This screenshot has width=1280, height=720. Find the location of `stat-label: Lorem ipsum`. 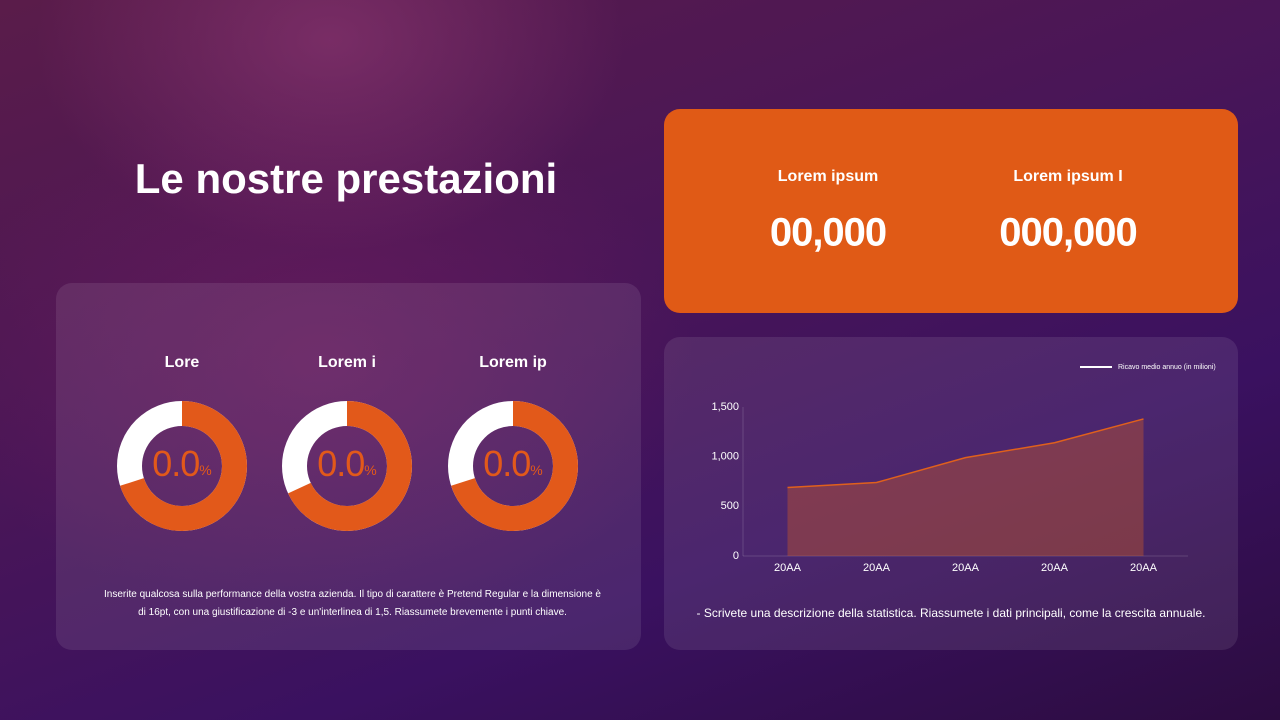

stat-label: Lorem ipsum is located at coordinates (828, 176).